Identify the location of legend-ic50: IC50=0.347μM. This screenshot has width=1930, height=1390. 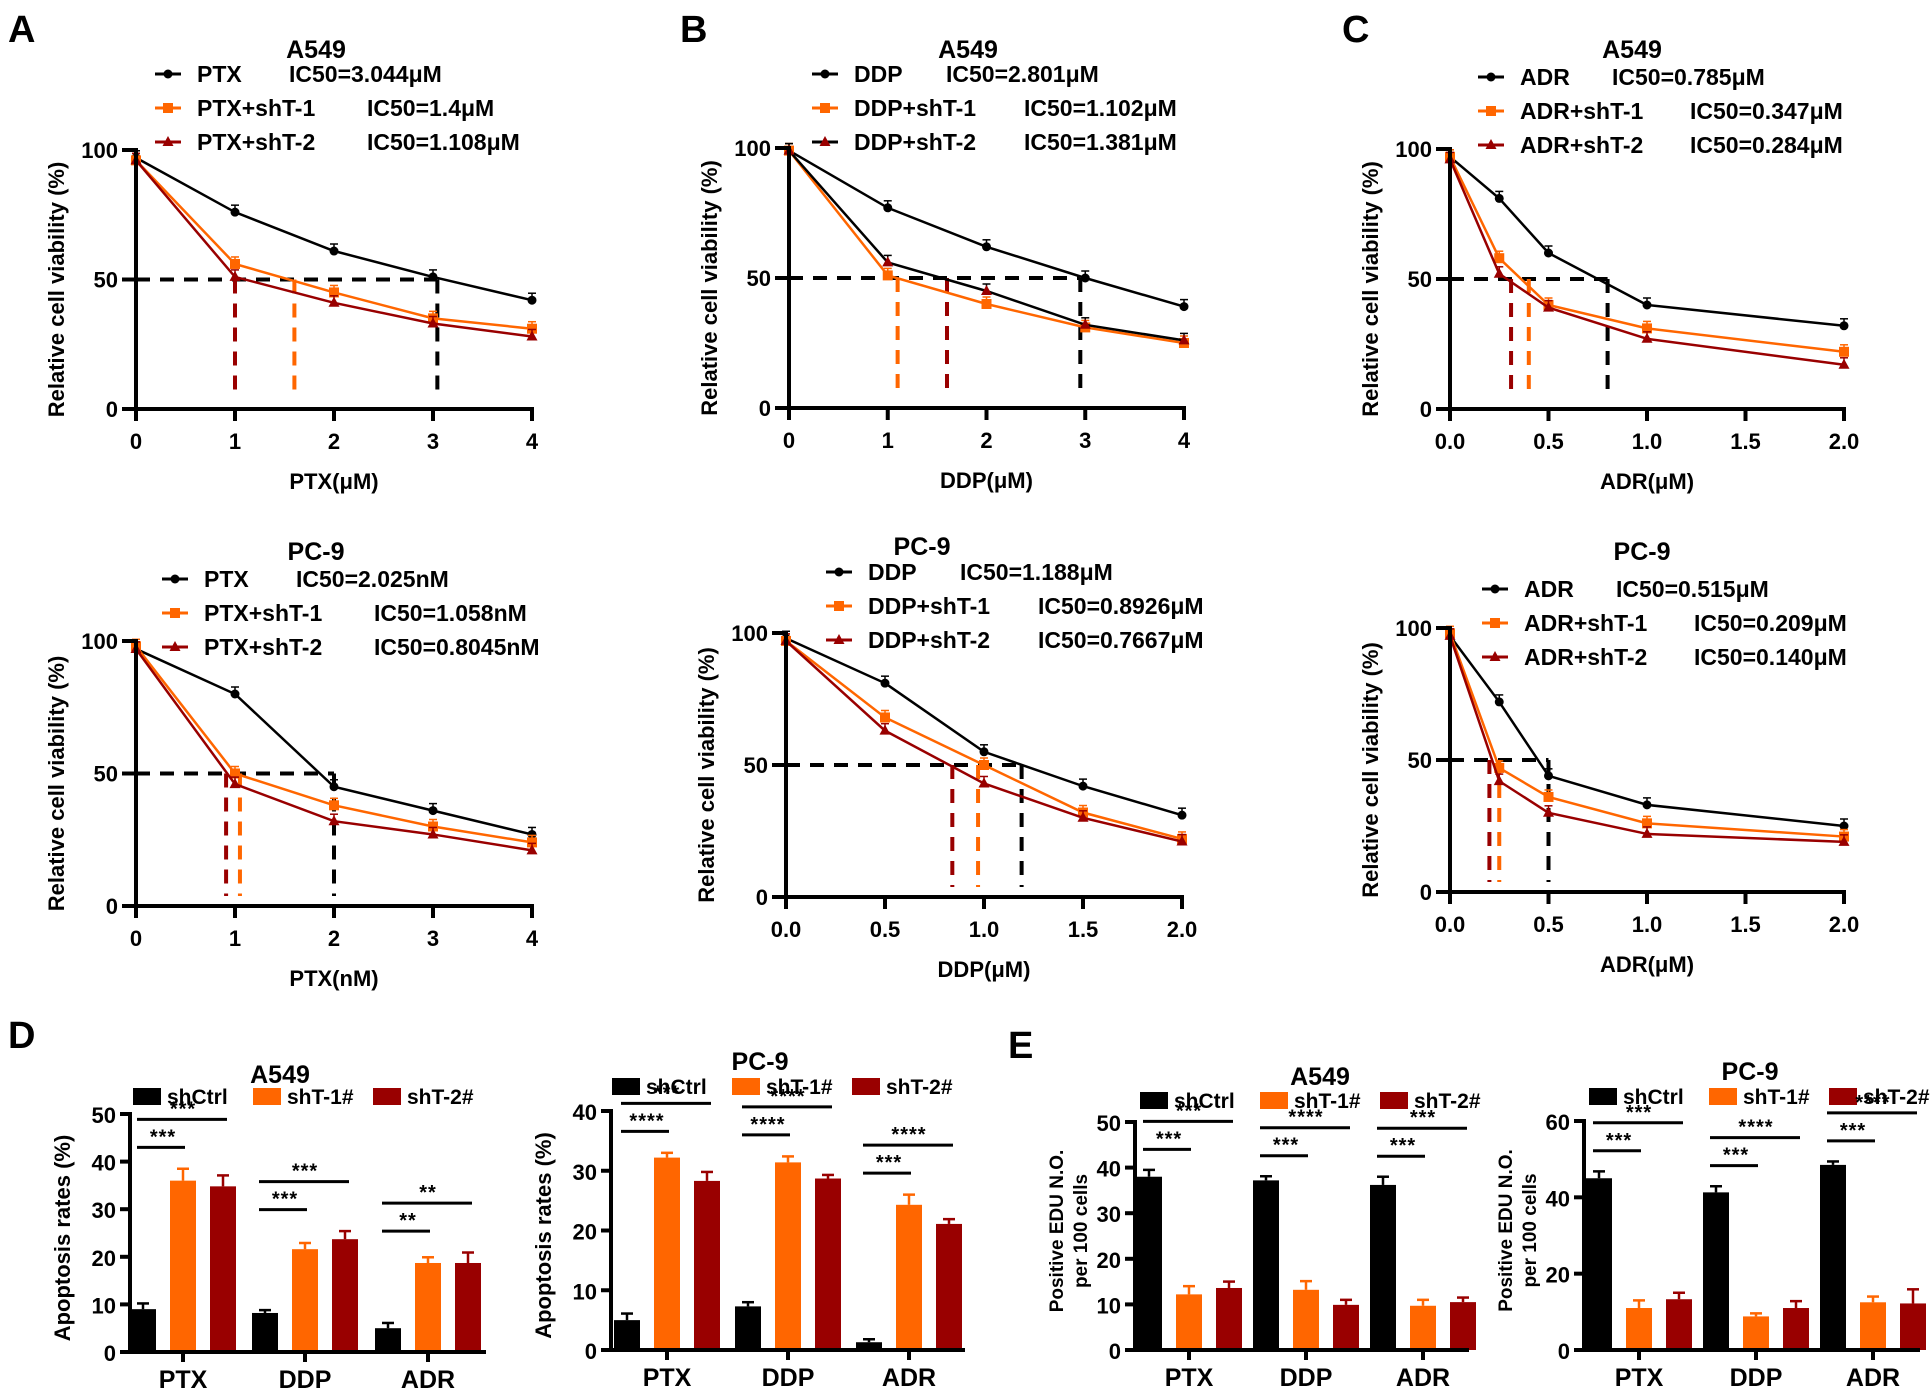
(1766, 111).